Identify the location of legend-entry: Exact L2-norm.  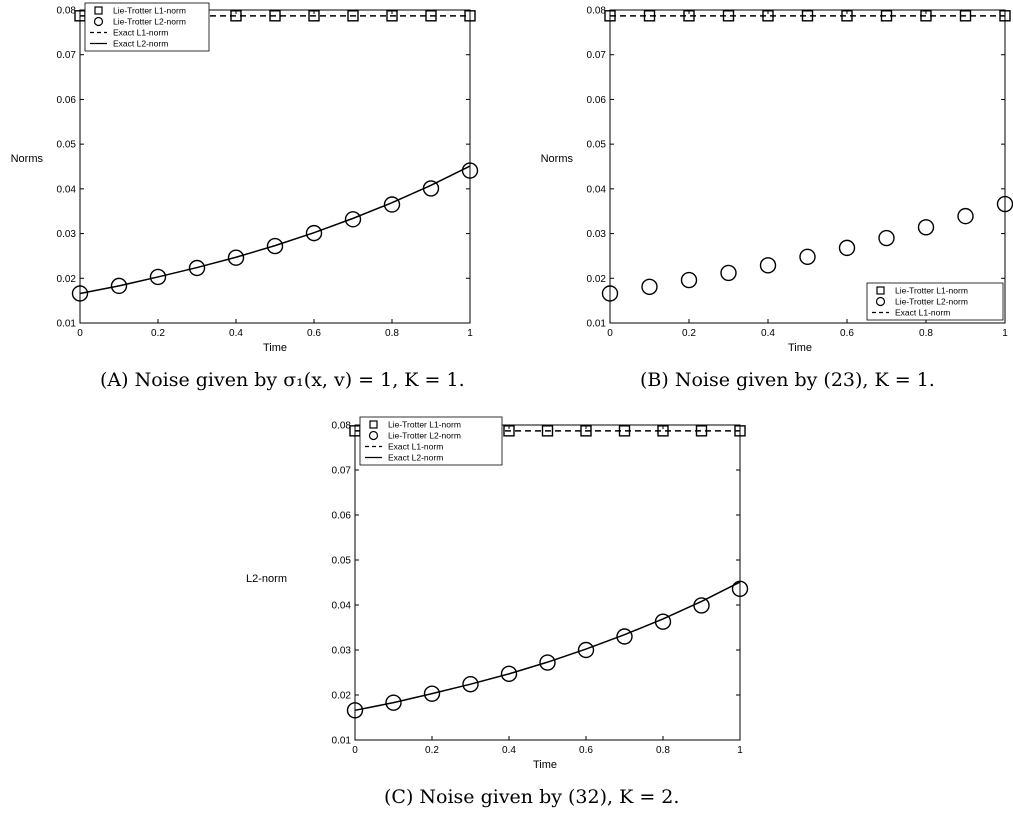
(415, 458).